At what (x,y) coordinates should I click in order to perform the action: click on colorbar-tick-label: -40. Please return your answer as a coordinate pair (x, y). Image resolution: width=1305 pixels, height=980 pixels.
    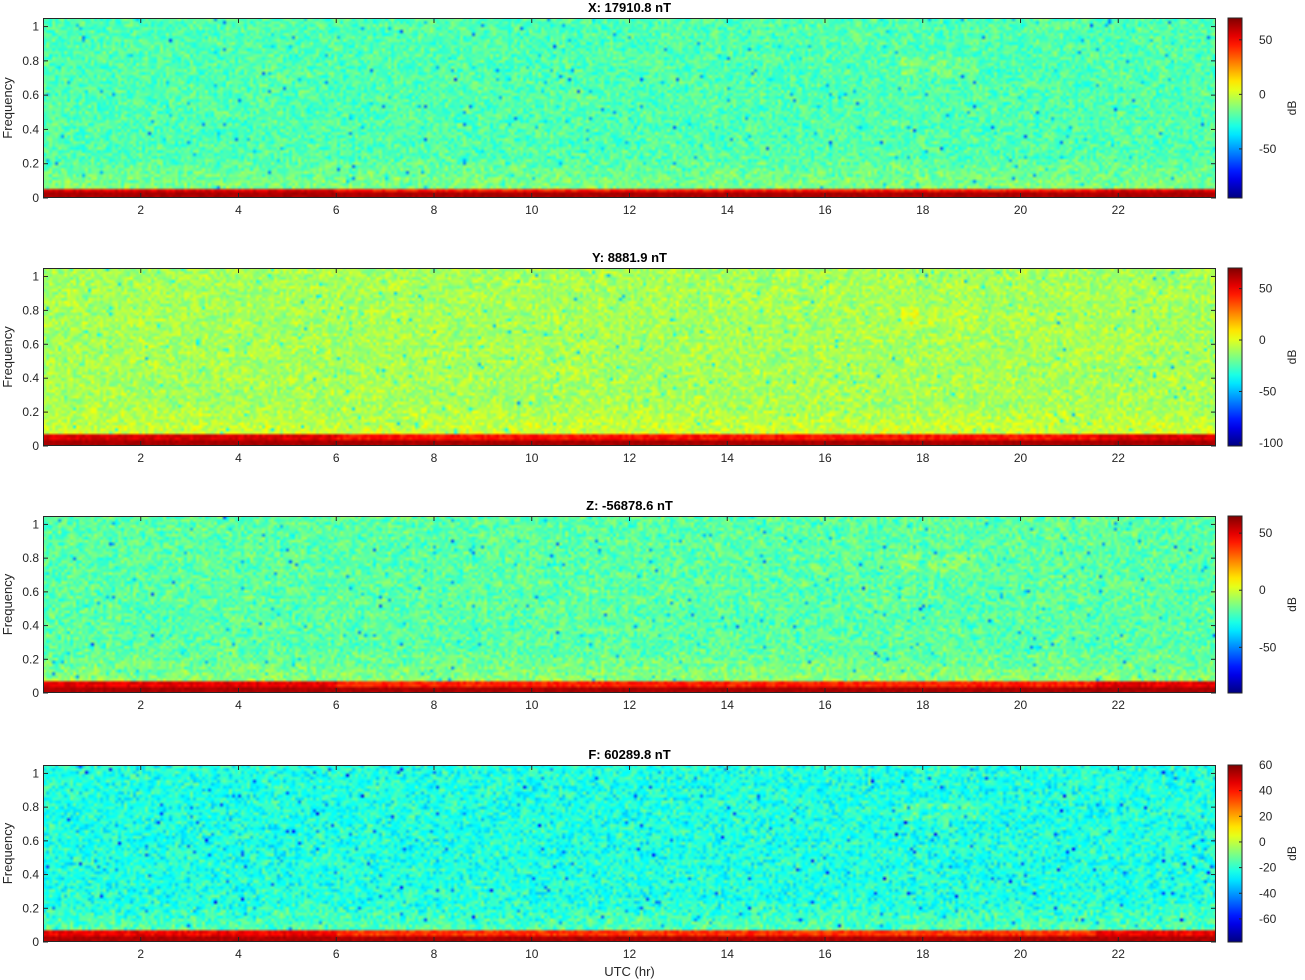
    Looking at the image, I should click on (1268, 893).